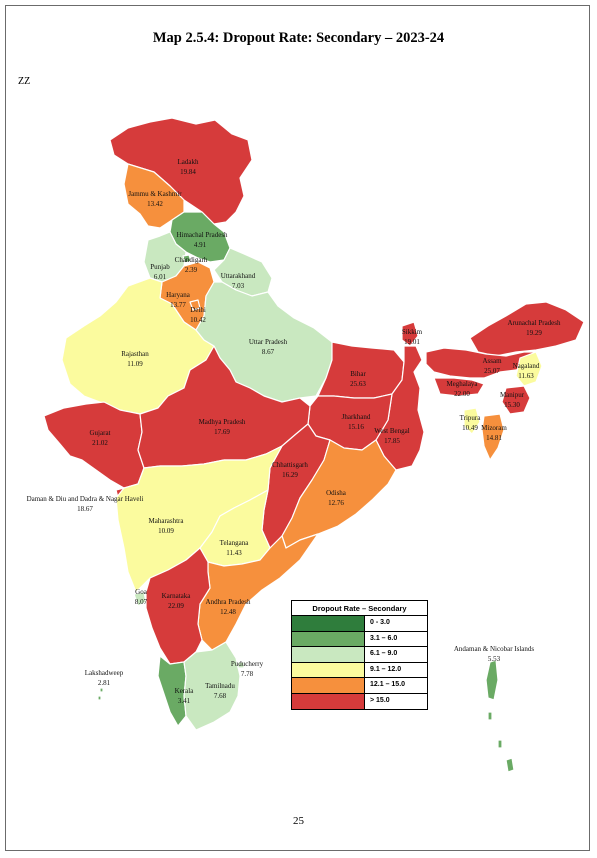  What do you see at coordinates (384, 654) in the screenshot?
I see `legend-range-label: 6.1 – 9.0` at bounding box center [384, 654].